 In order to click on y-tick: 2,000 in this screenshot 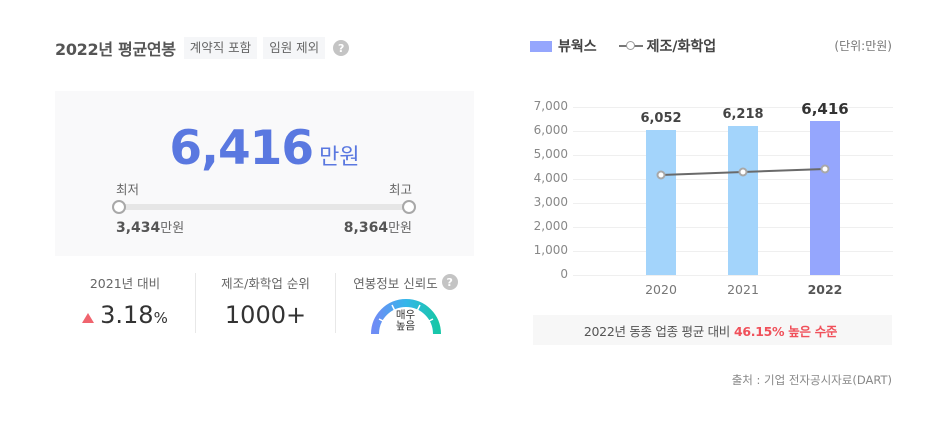, I will do `click(550, 226)`.